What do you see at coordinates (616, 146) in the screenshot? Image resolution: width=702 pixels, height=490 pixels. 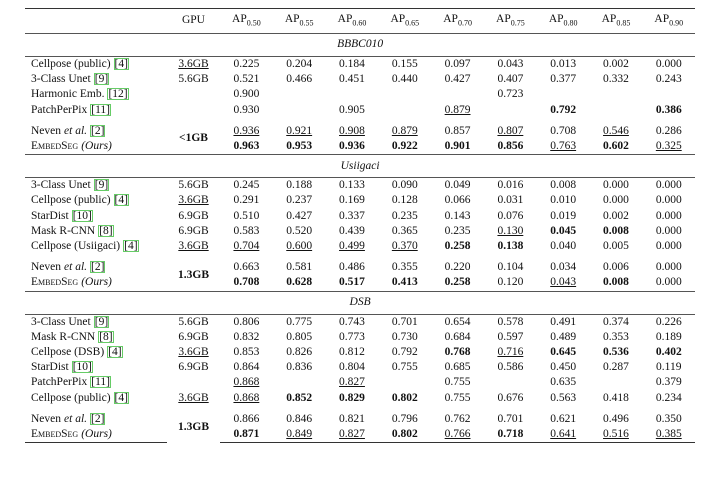 I see `value-cell-text: 0.602` at bounding box center [616, 146].